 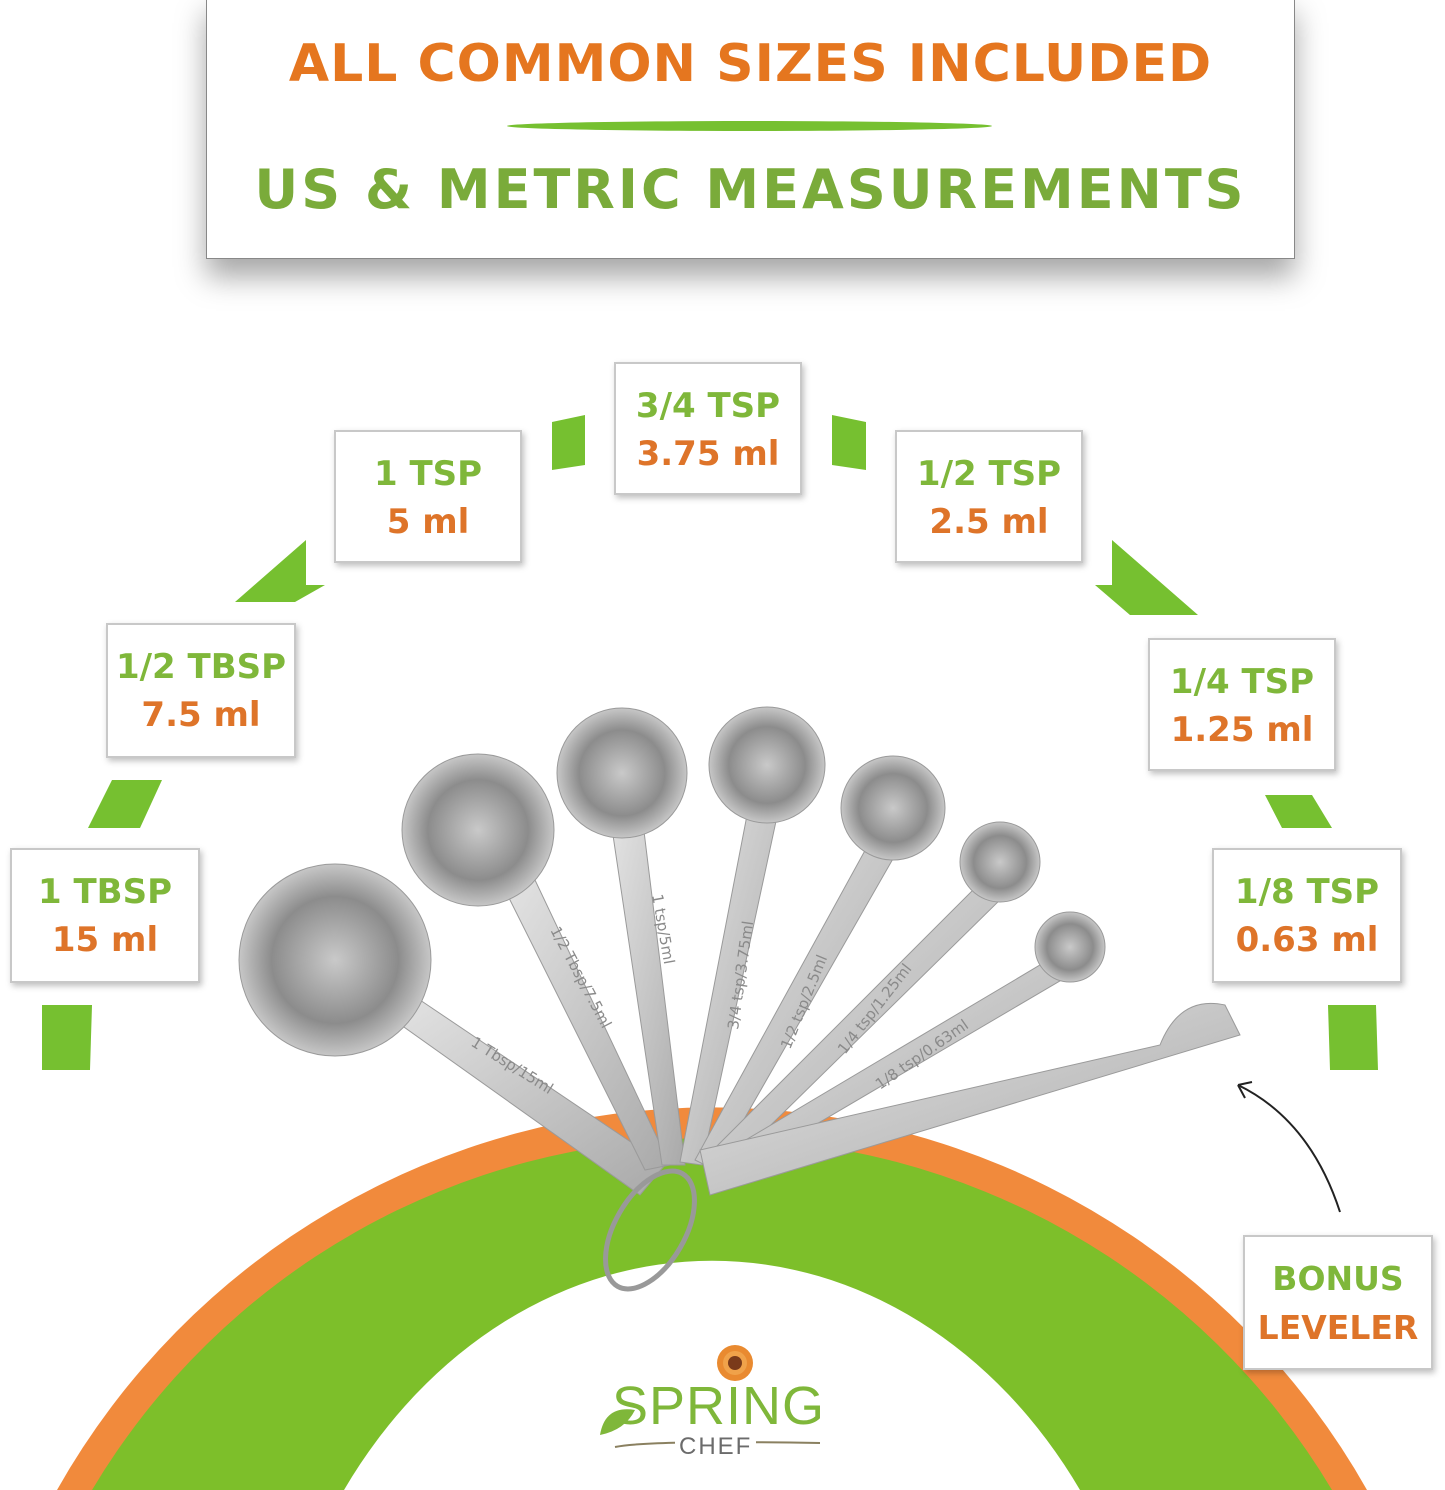 I want to click on metric-size: 3.75 ml, so click(x=708, y=454).